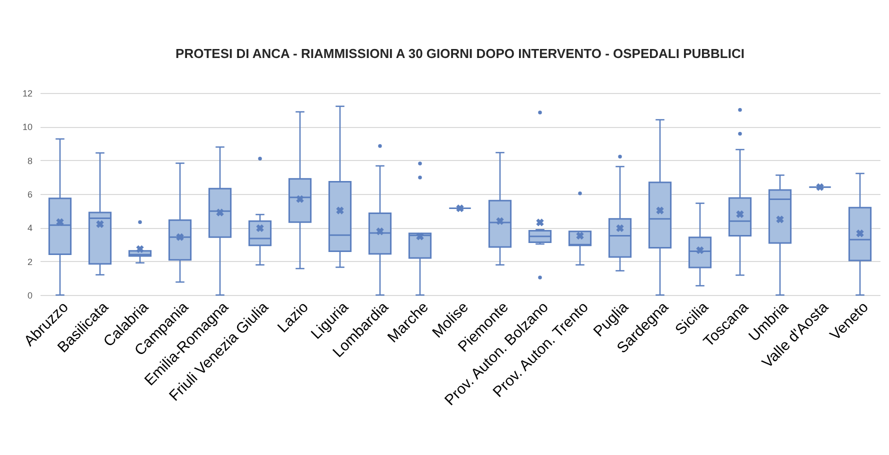 The height and width of the screenshot is (455, 889). I want to click on y-tick-label: 8, so click(29, 161).